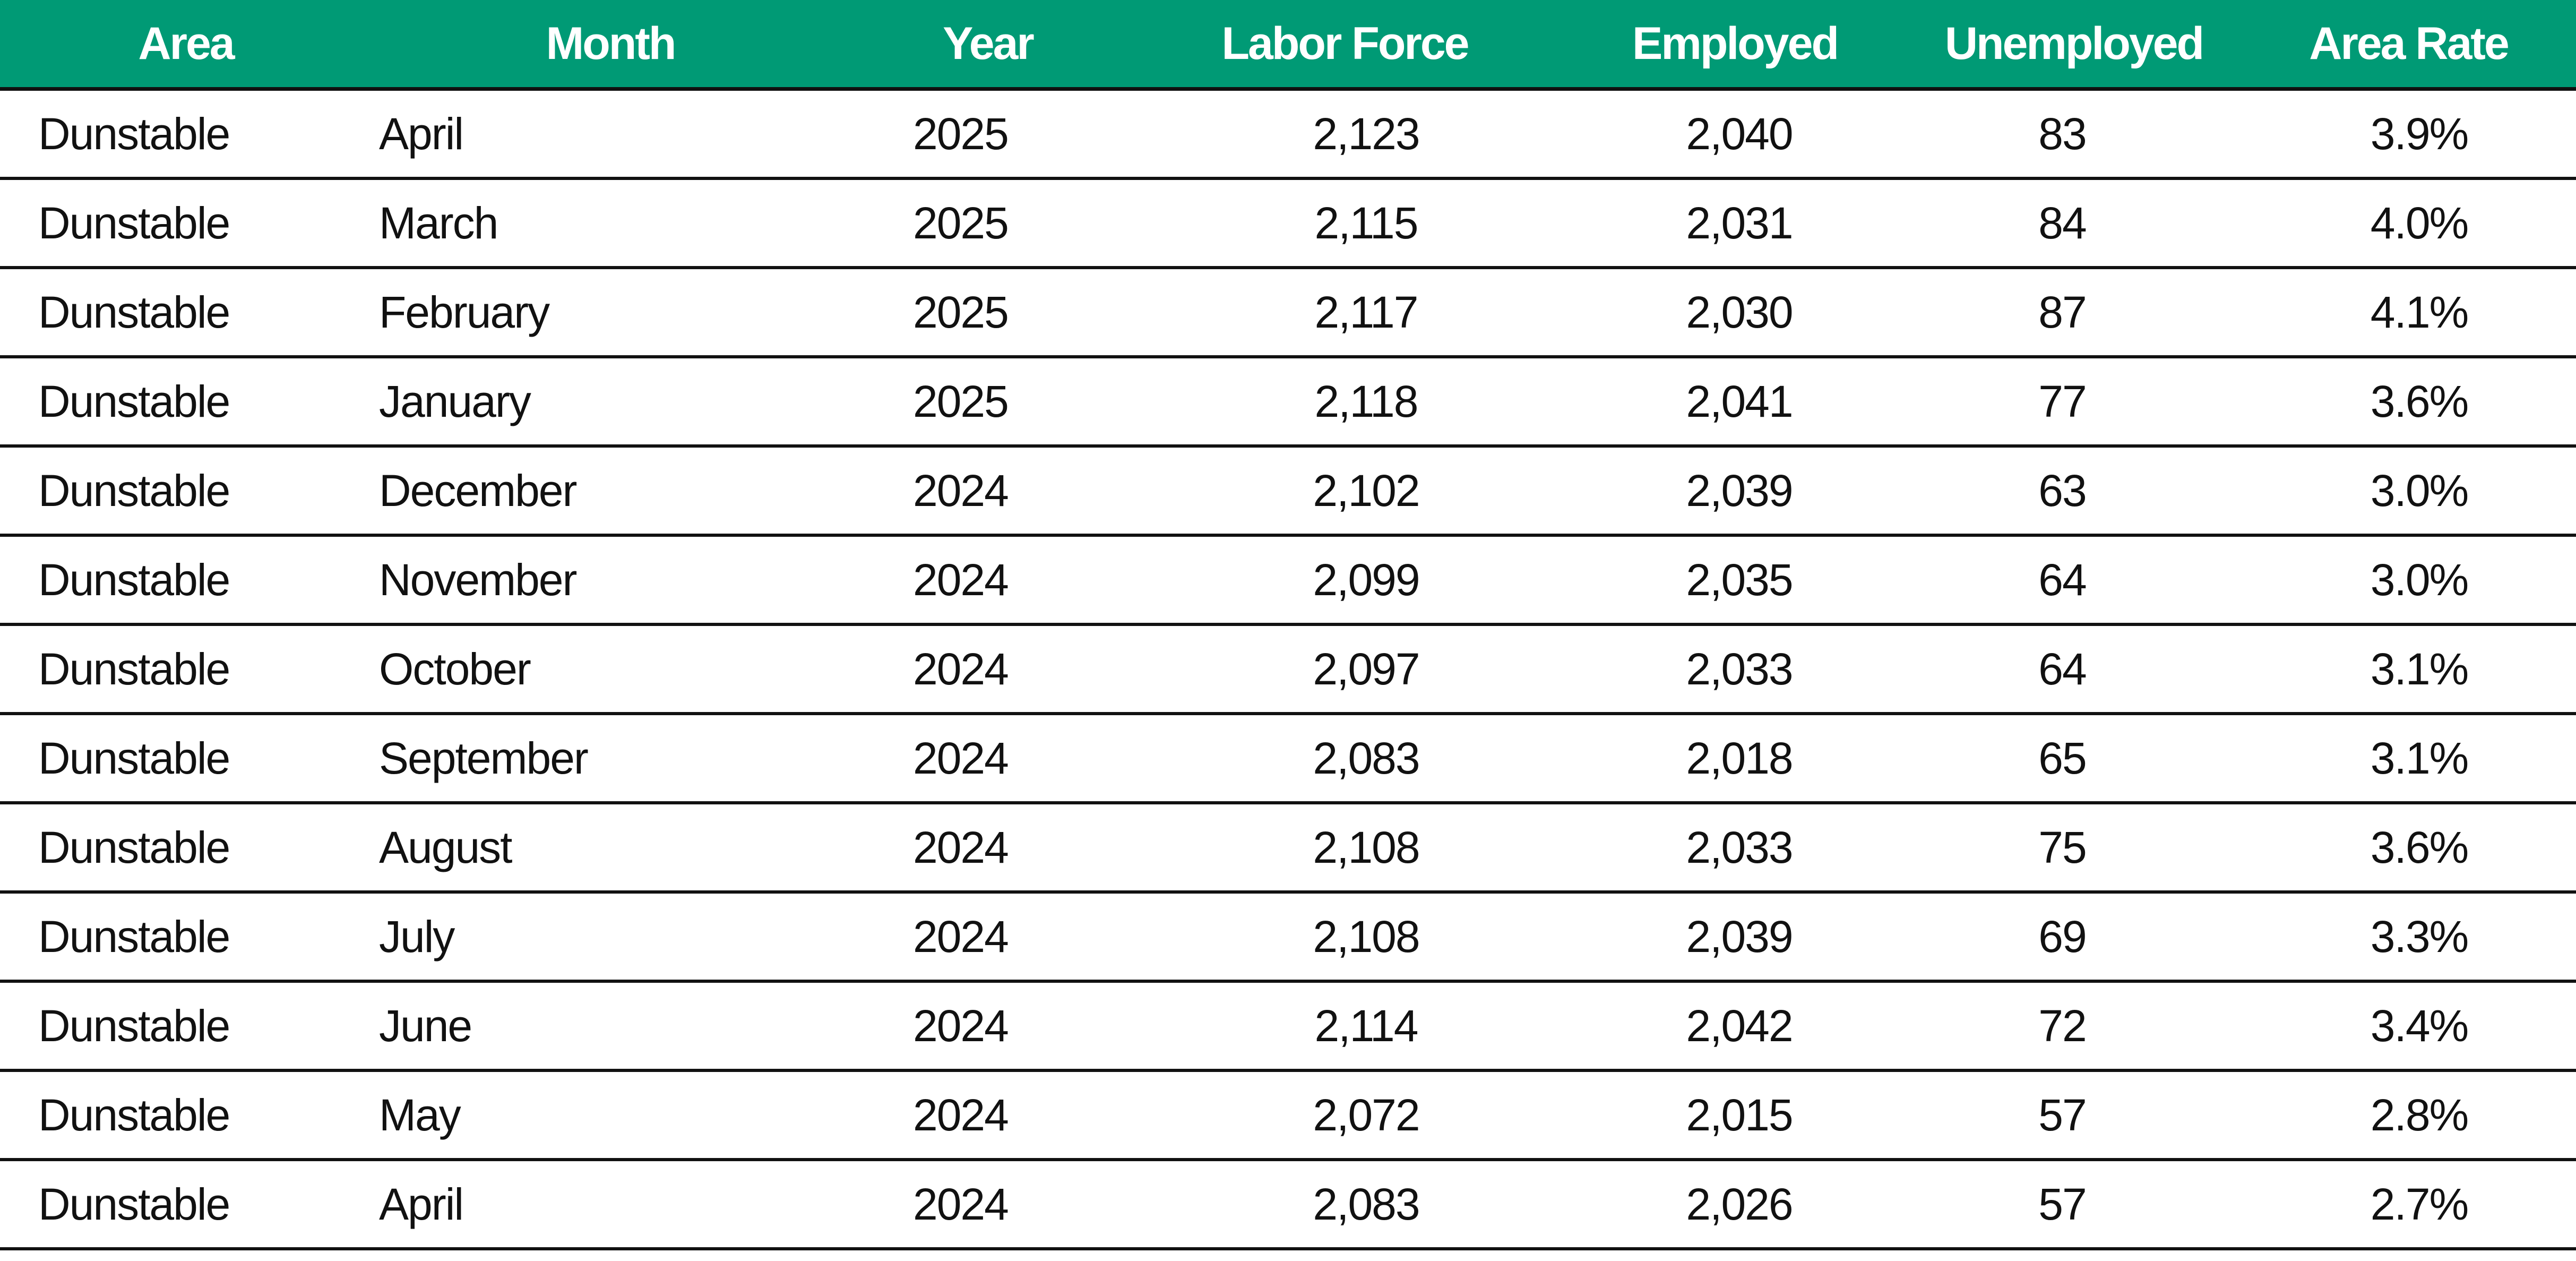  I want to click on table-row: Dunstable September 2024 2,083 2,018 65 3.1%, so click(1288, 759).